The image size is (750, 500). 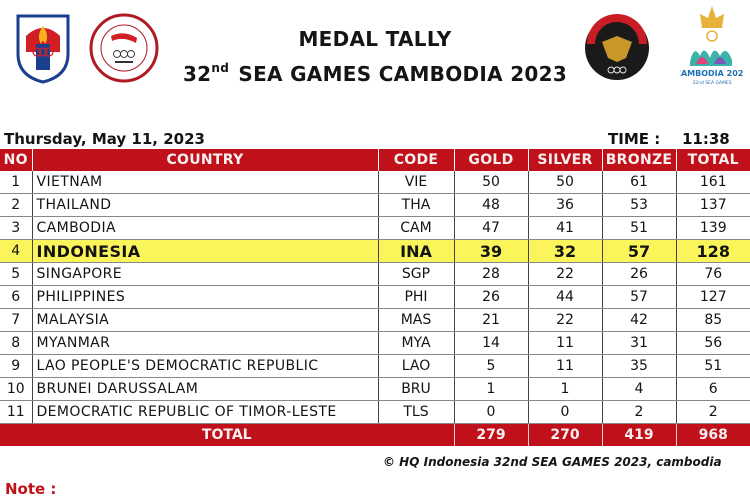 I want to click on cell-bronze: 2, so click(x=638, y=412).